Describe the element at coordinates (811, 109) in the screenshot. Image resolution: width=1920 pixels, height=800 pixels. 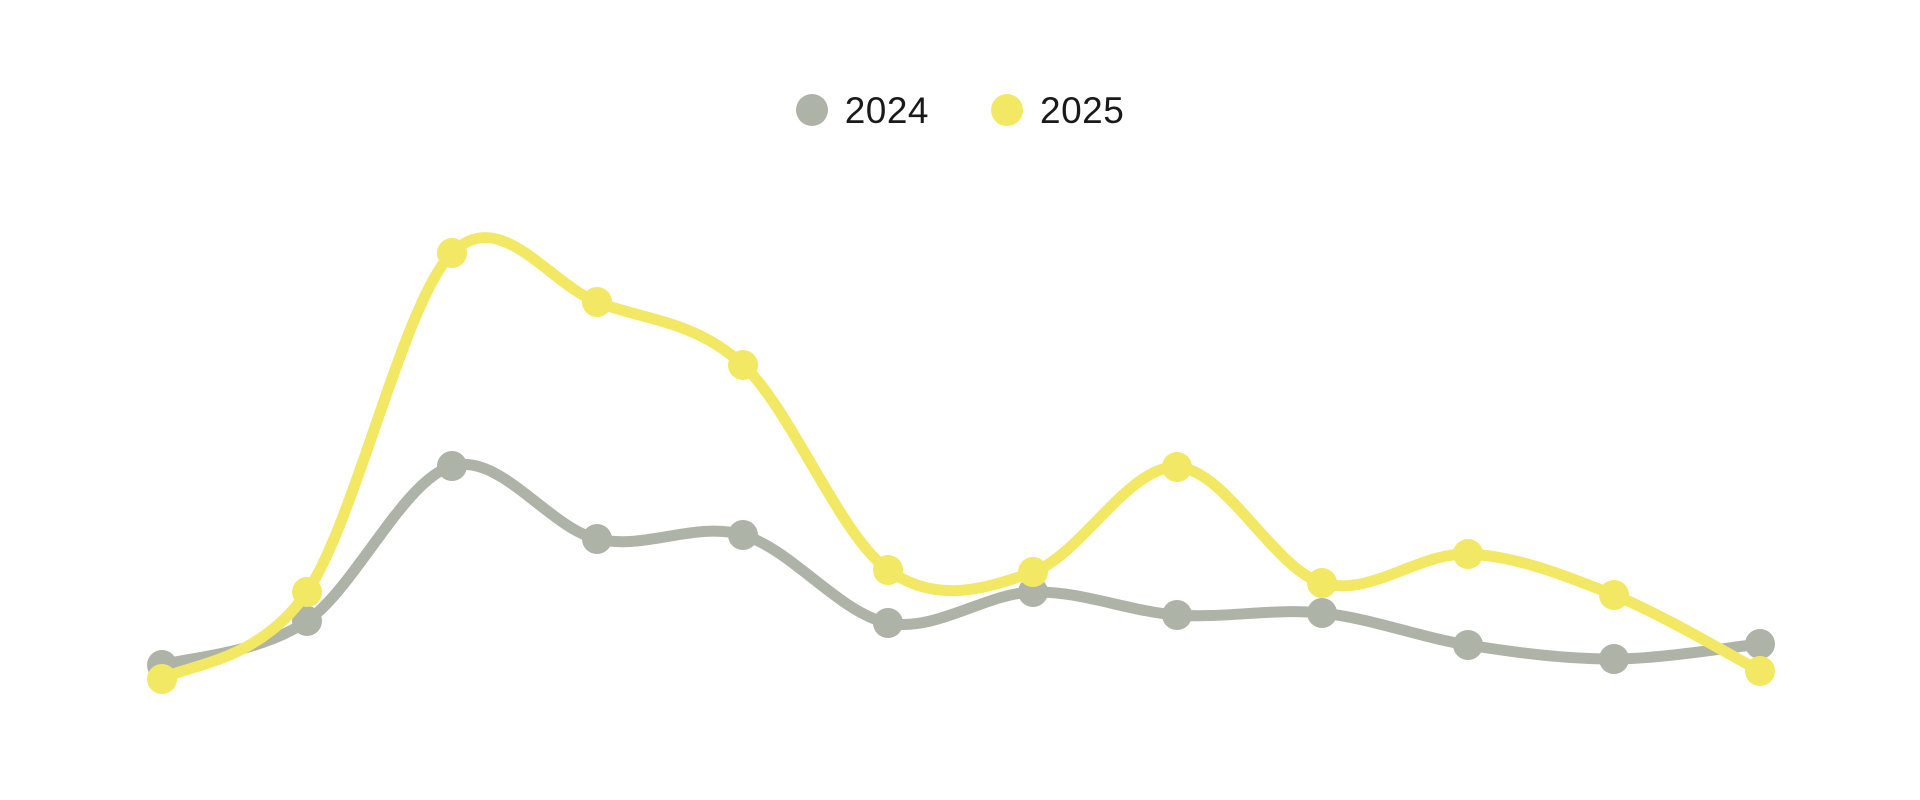
I see `legend-marker-2024-icon` at that location.